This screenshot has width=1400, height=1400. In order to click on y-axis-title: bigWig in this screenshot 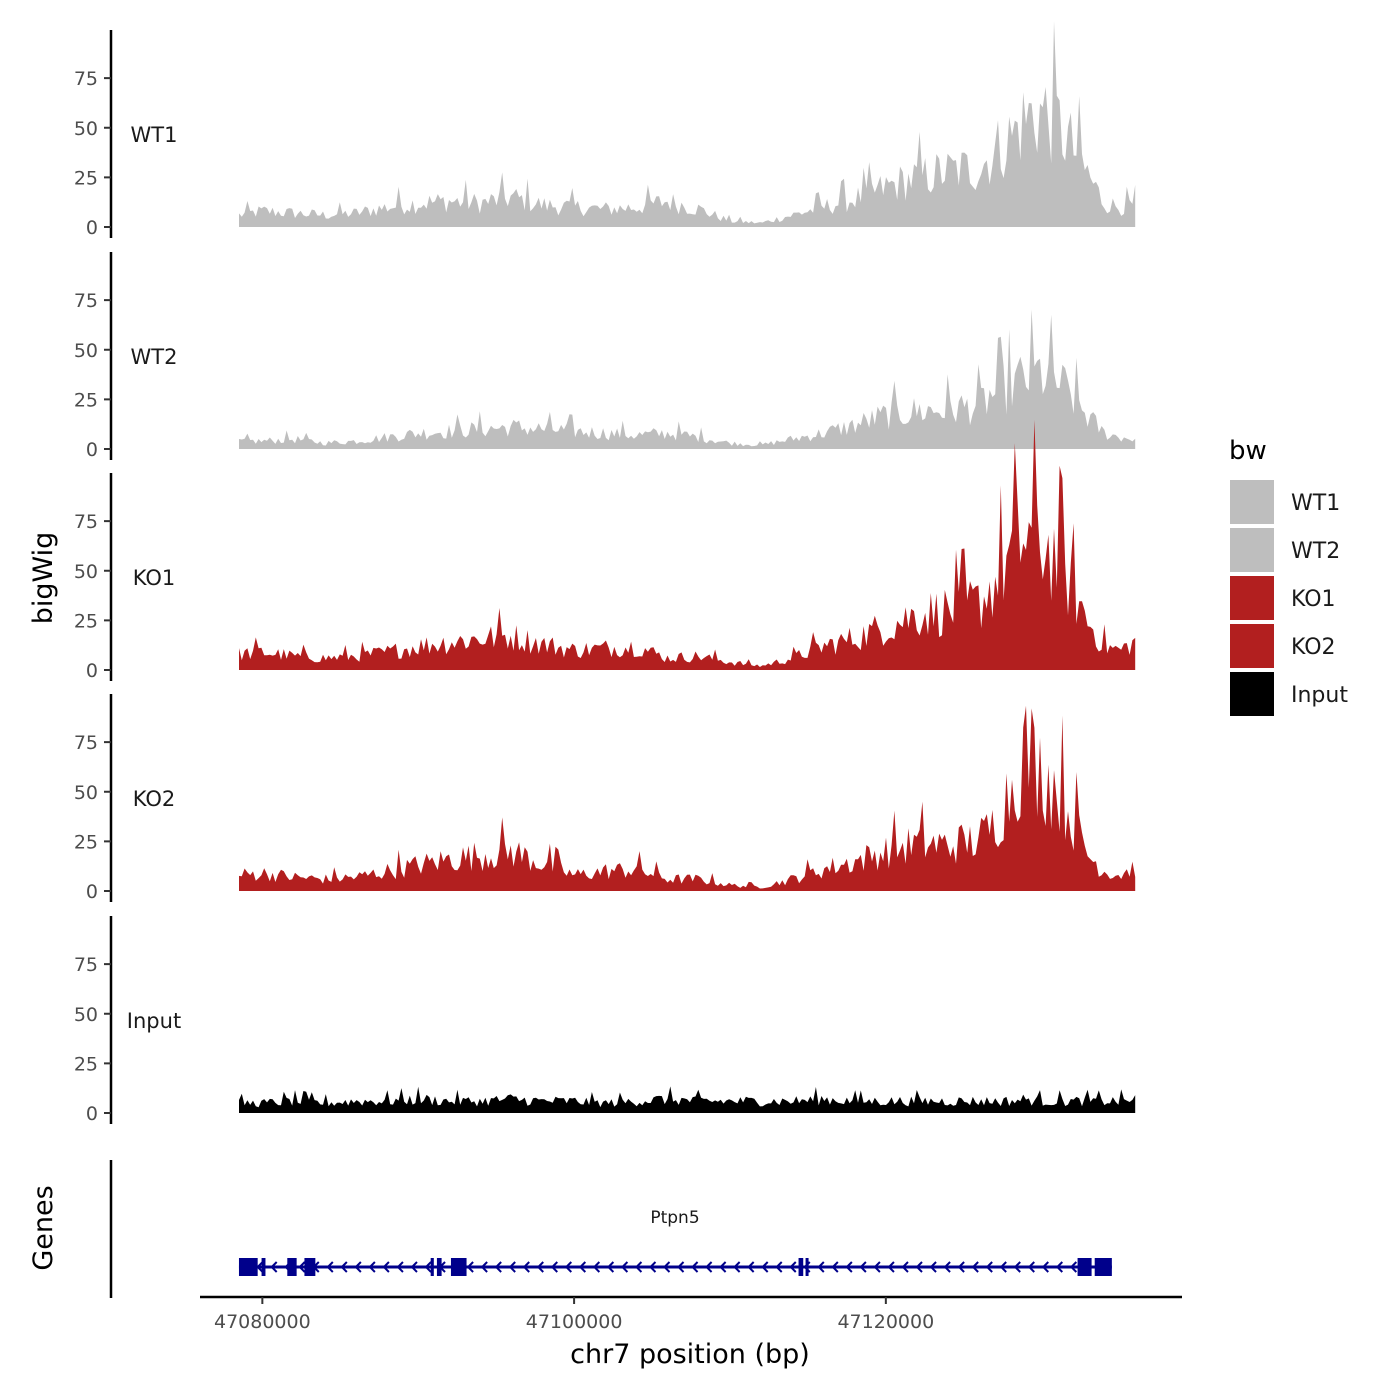, I will do `click(43, 578)`.